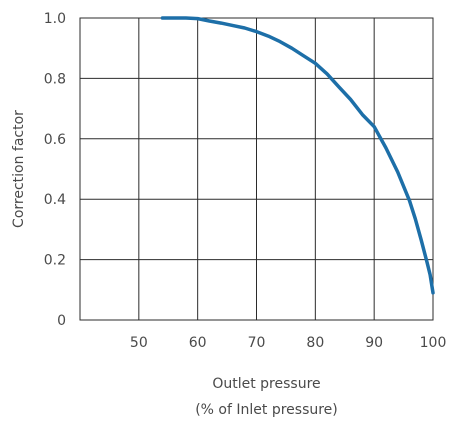 The image size is (452, 421). I want to click on y-tick-label: 0.2, so click(55, 261).